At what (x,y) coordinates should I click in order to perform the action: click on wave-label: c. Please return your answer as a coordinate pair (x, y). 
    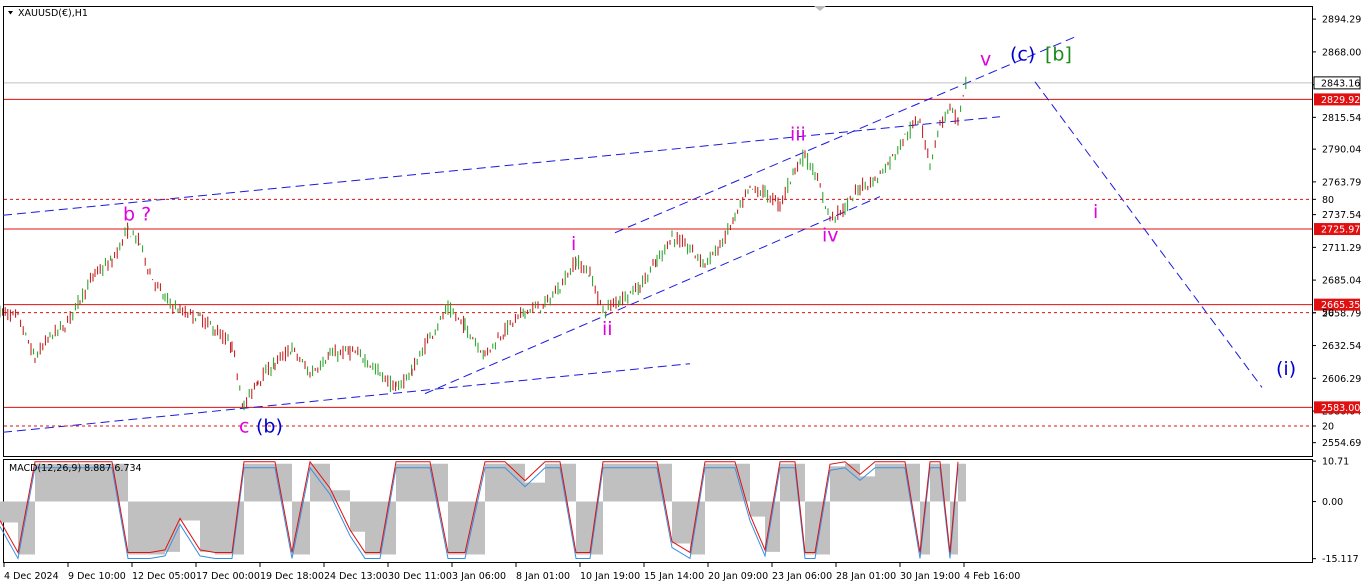
    Looking at the image, I should click on (244, 426).